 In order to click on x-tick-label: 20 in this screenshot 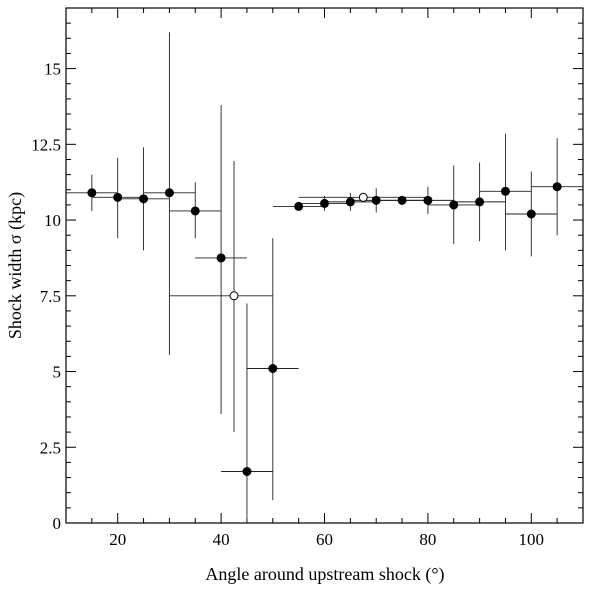, I will do `click(117, 539)`.